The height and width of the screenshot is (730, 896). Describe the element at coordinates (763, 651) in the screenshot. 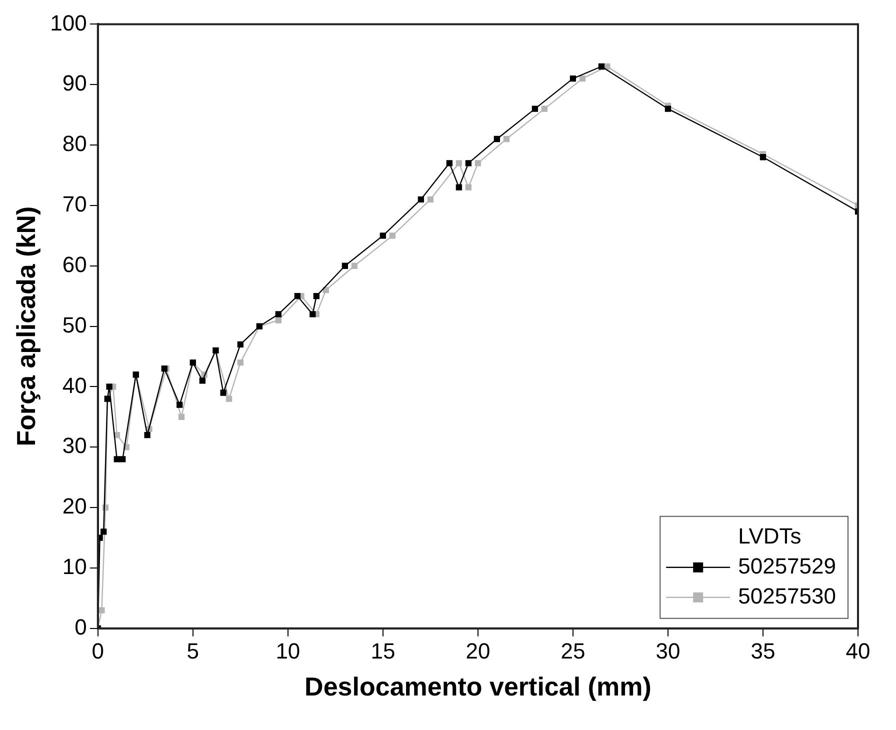

I see `x-tick-label: 35` at that location.